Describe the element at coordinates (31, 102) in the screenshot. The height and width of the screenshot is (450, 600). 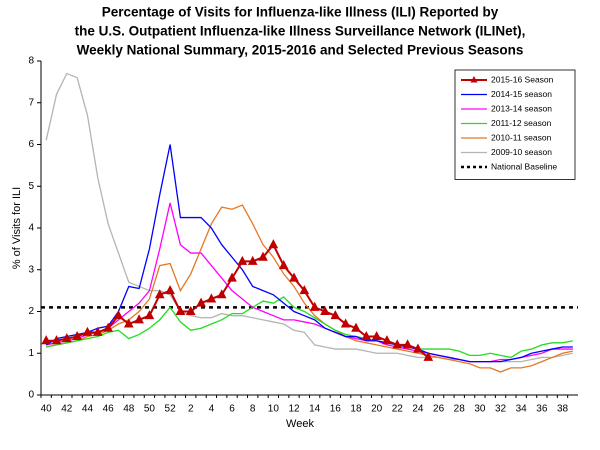
I see `y-tick-label: 7` at that location.